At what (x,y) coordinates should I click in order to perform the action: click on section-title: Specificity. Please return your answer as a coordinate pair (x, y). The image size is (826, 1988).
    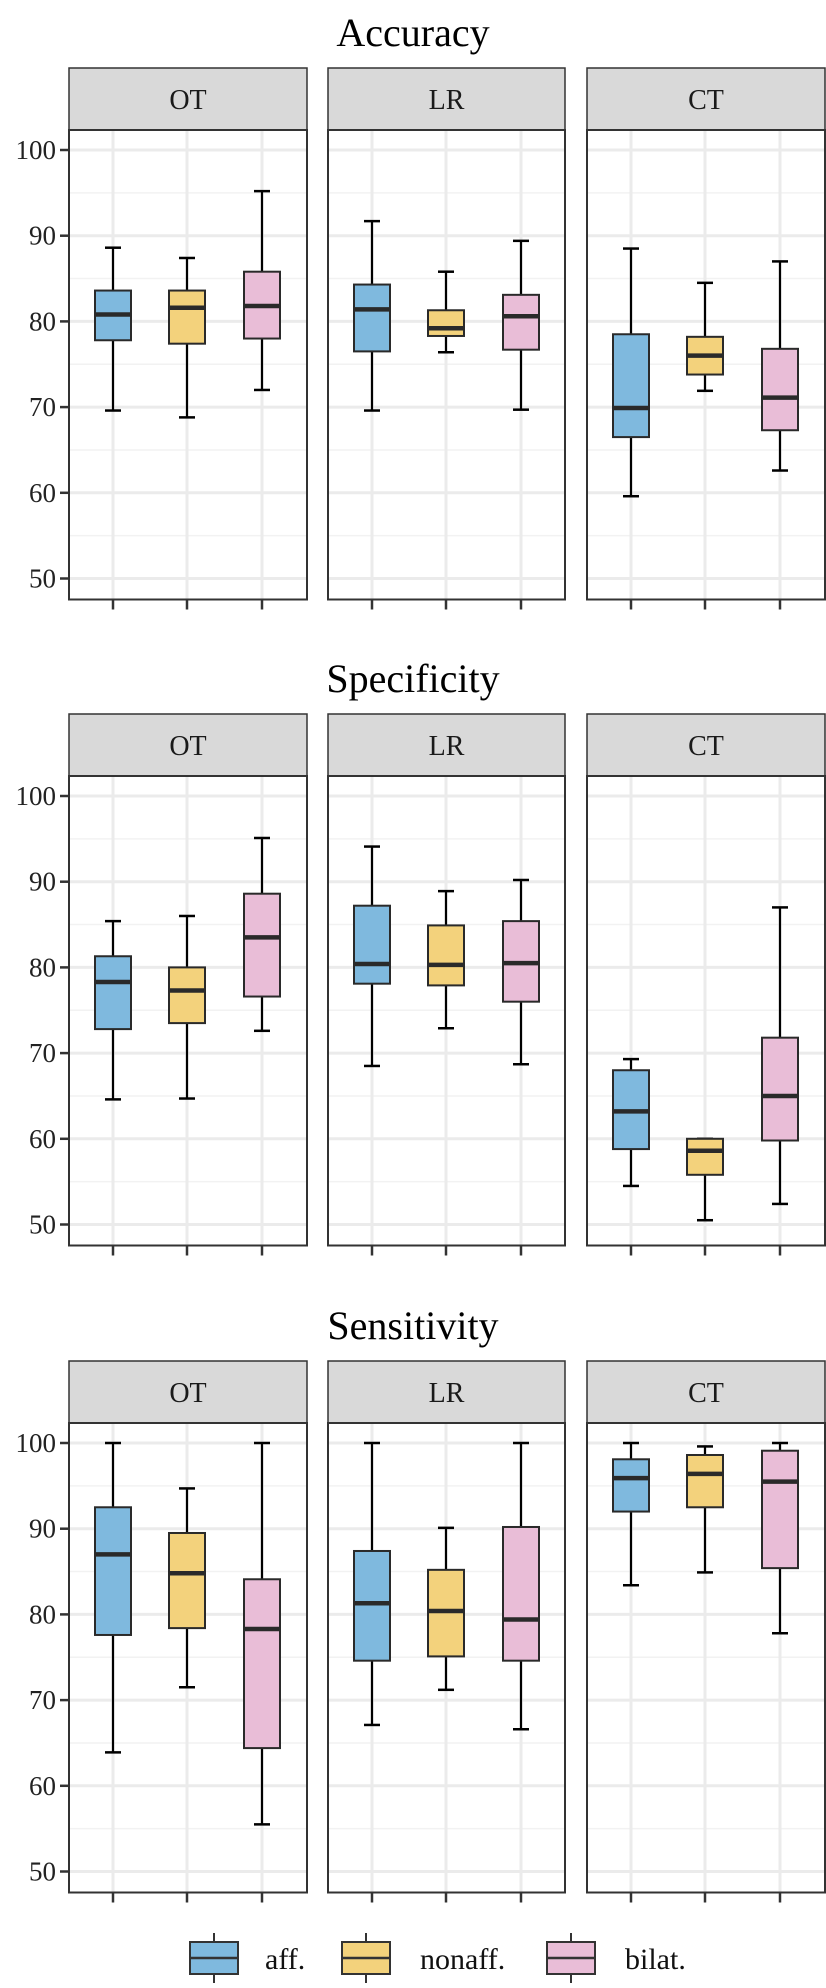
    Looking at the image, I should click on (412, 678).